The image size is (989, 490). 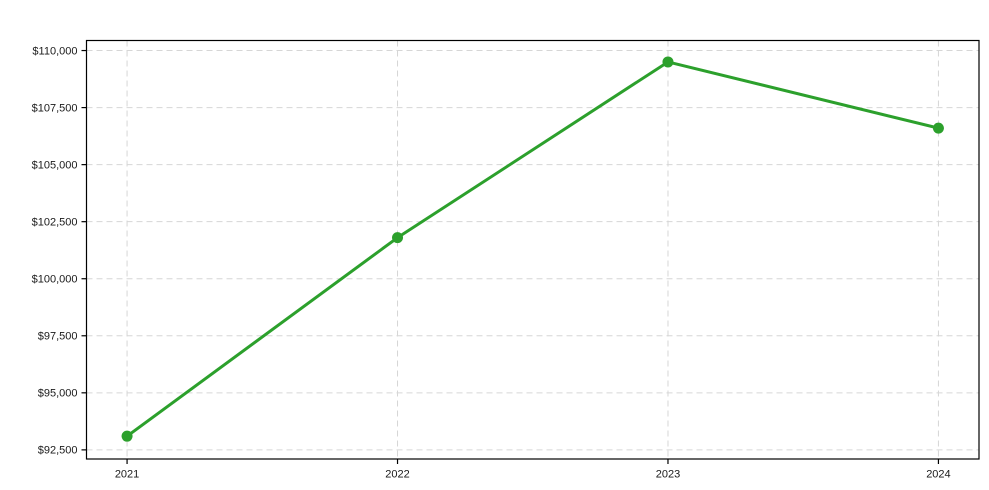 What do you see at coordinates (398, 238) in the screenshot?
I see `data-point-2022` at bounding box center [398, 238].